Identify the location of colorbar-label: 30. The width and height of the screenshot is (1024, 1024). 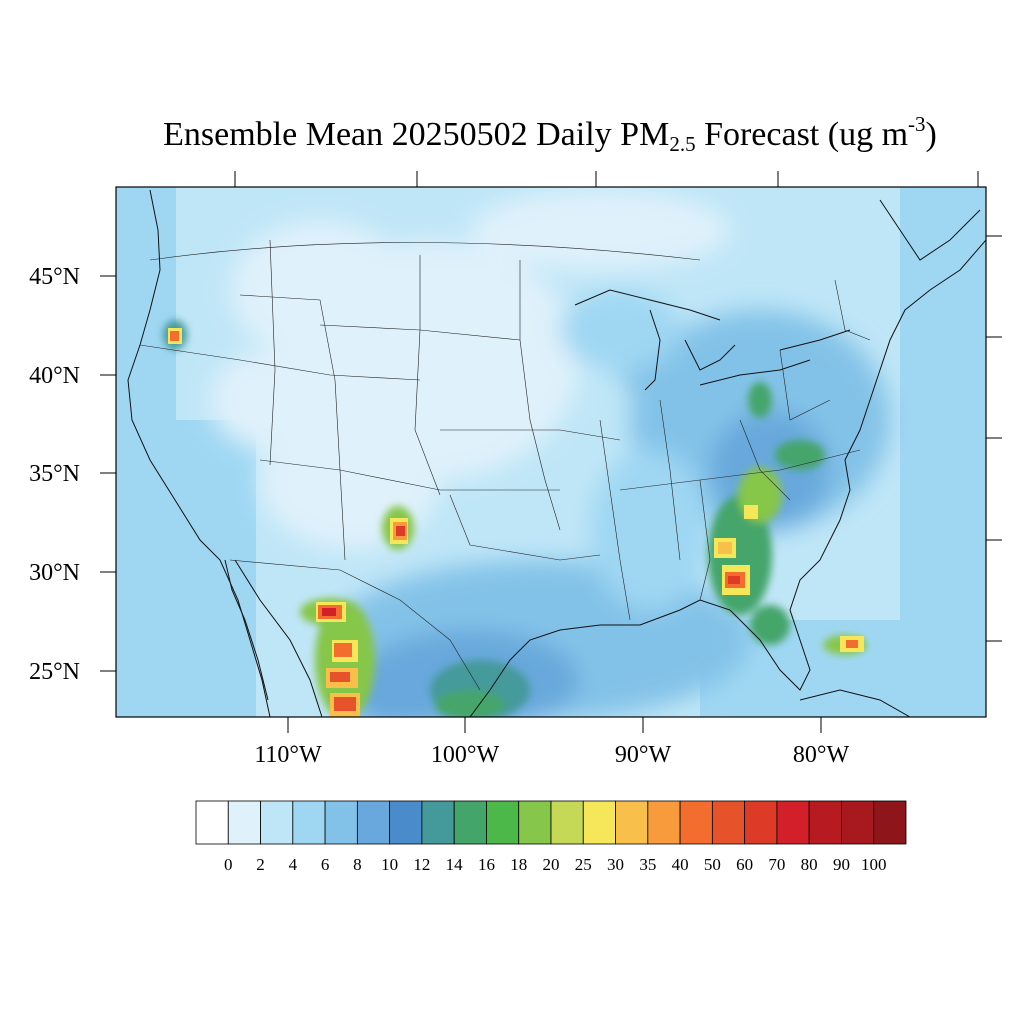
(615, 864).